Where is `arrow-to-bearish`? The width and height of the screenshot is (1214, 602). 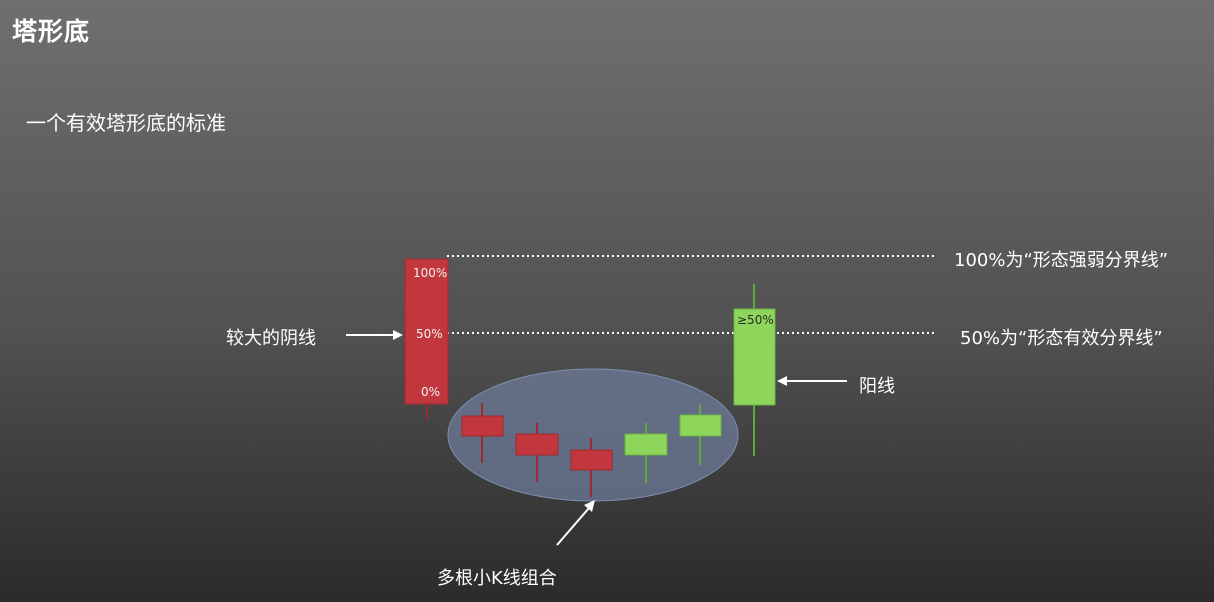
arrow-to-bearish is located at coordinates (374, 335).